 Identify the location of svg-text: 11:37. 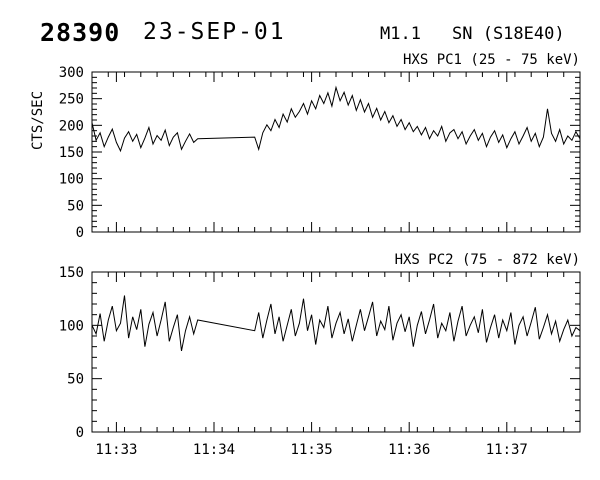
(507, 450).